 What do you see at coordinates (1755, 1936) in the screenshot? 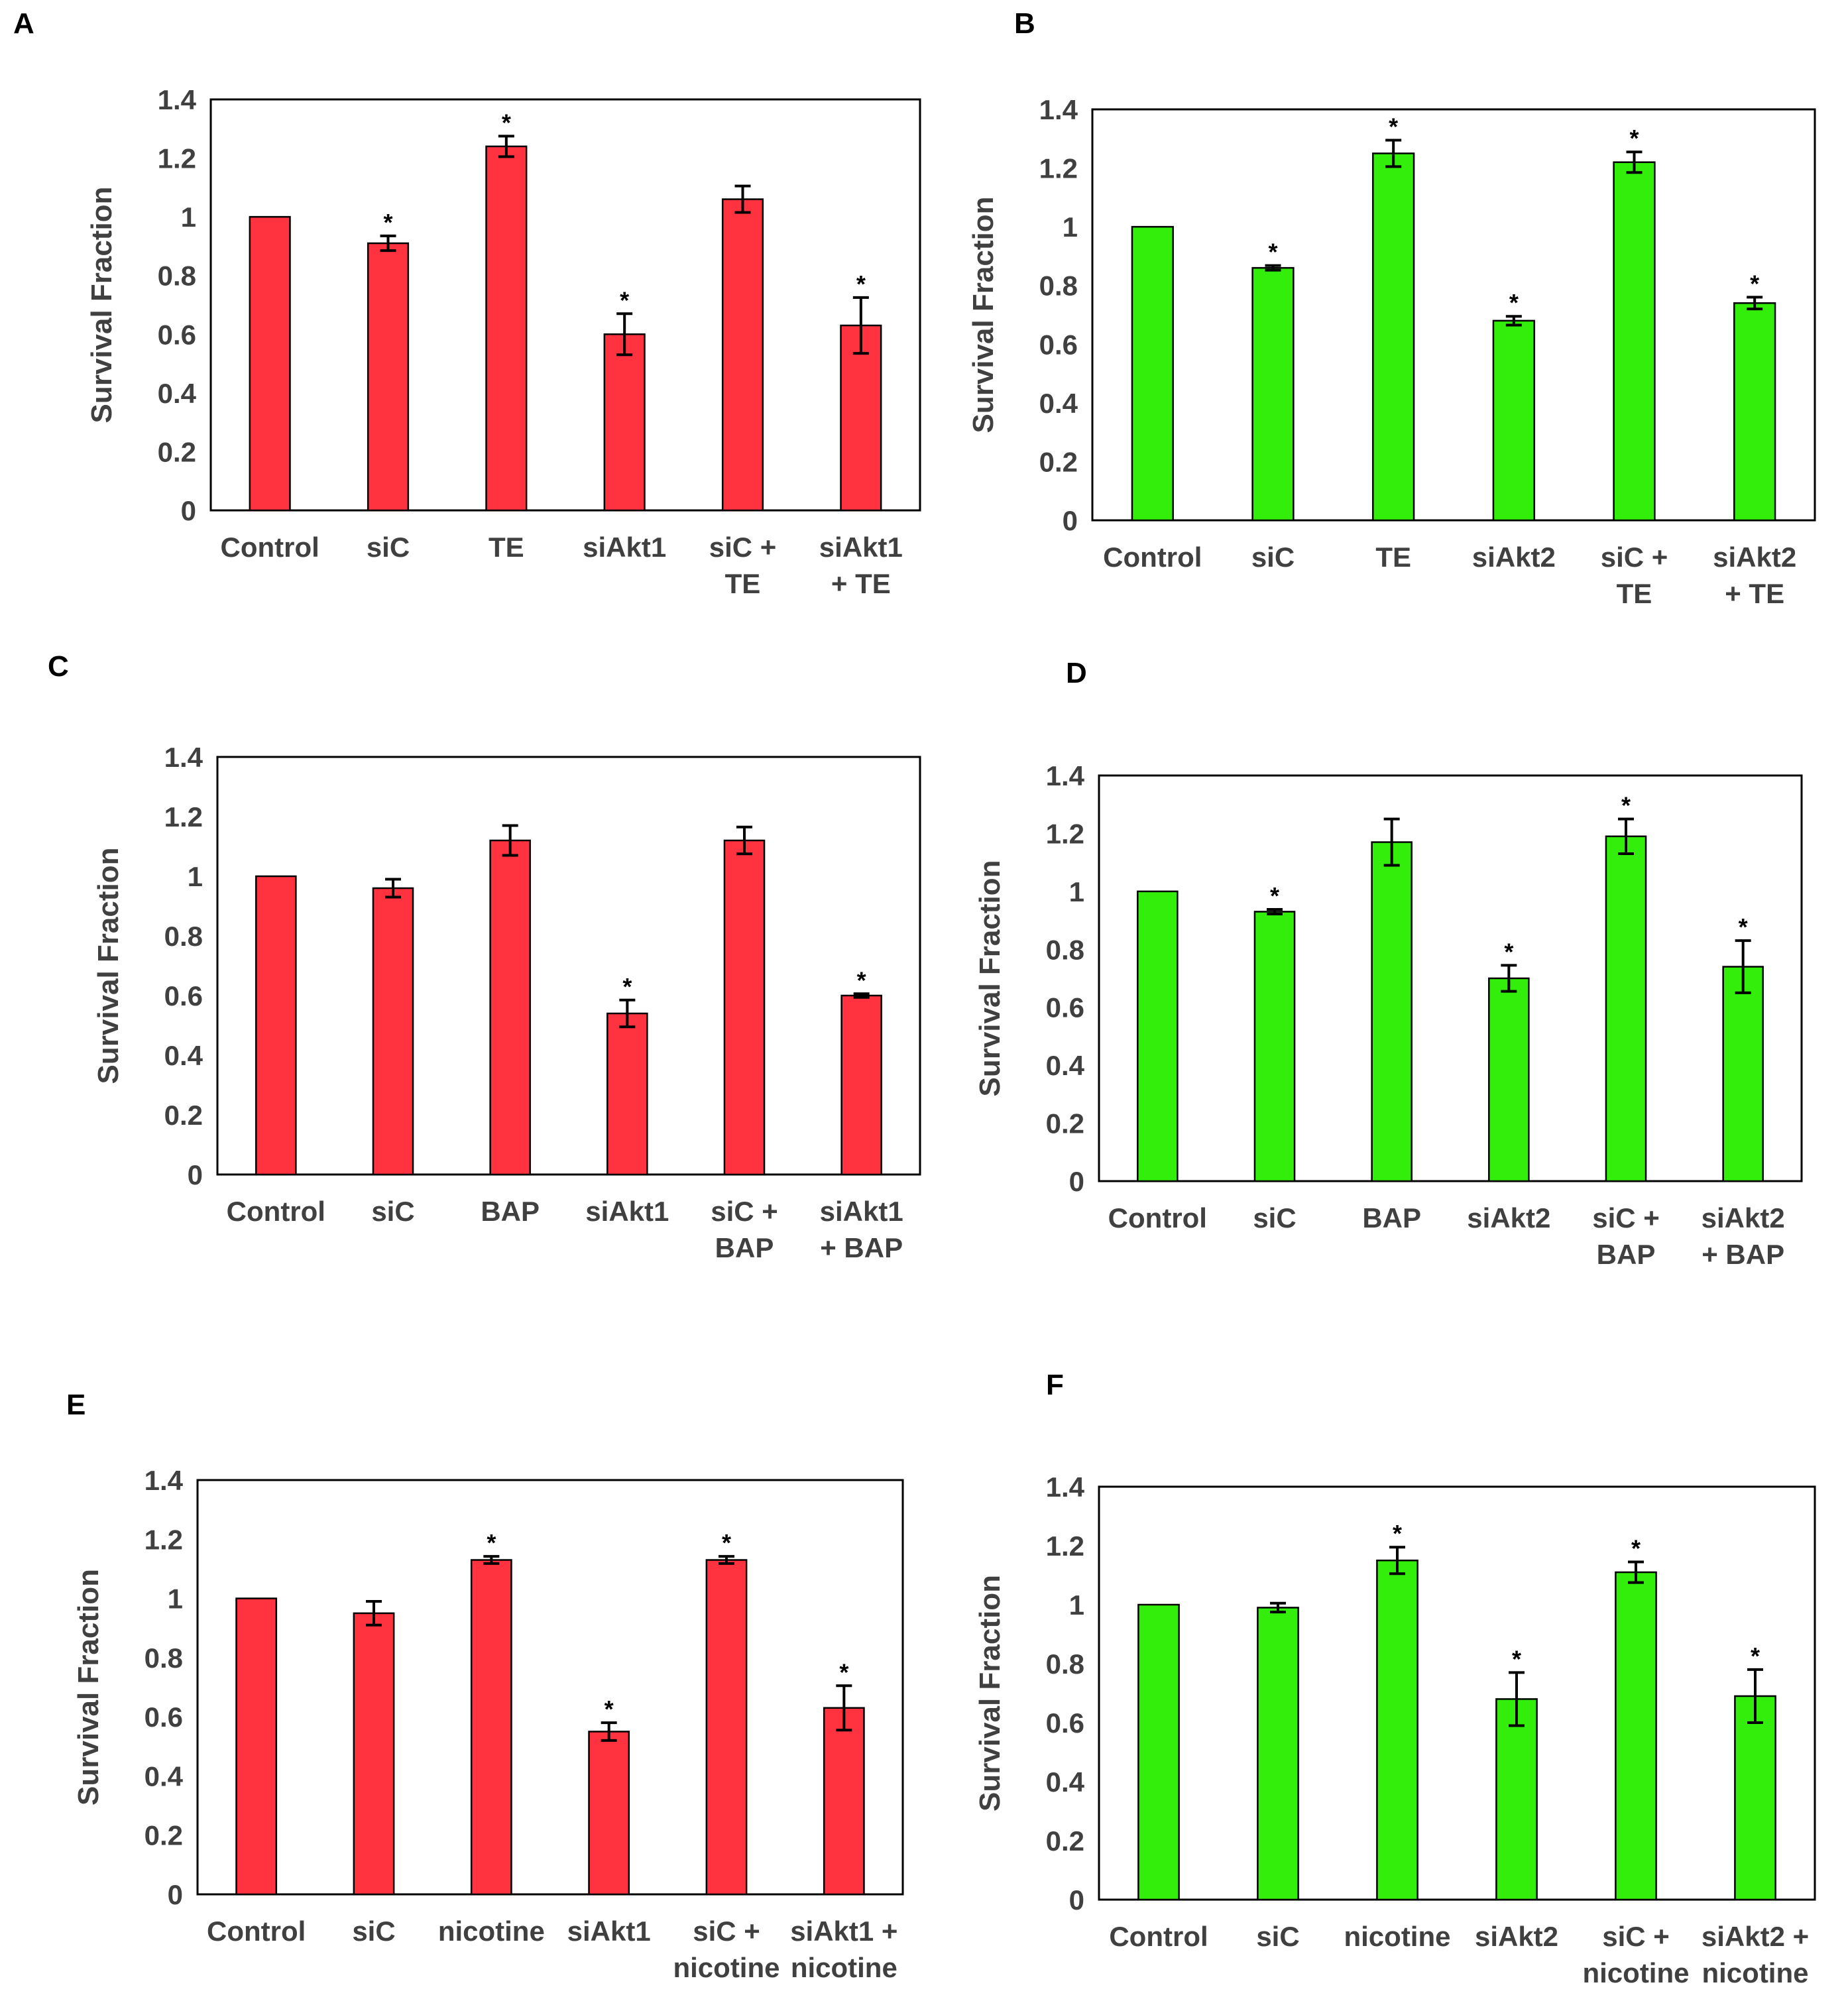
I see `x-tick-label: siAkt2 +` at bounding box center [1755, 1936].